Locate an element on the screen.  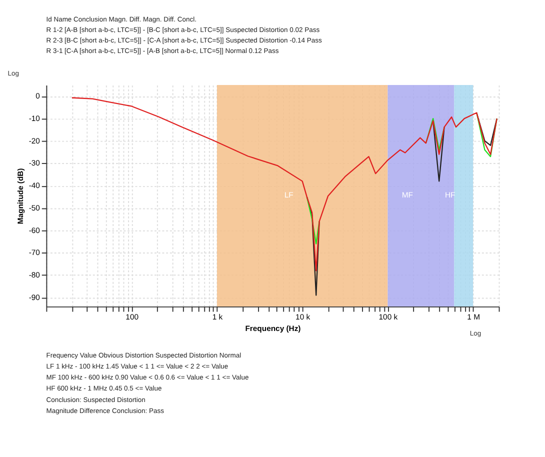
y-axis-title: Magnitude (dB) is located at coordinates (21, 196).